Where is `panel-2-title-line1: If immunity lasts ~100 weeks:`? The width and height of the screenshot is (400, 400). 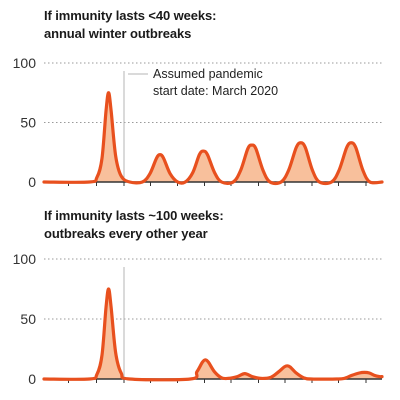
panel-2-title-line1: If immunity lasts ~100 weeks: is located at coordinates (134, 215).